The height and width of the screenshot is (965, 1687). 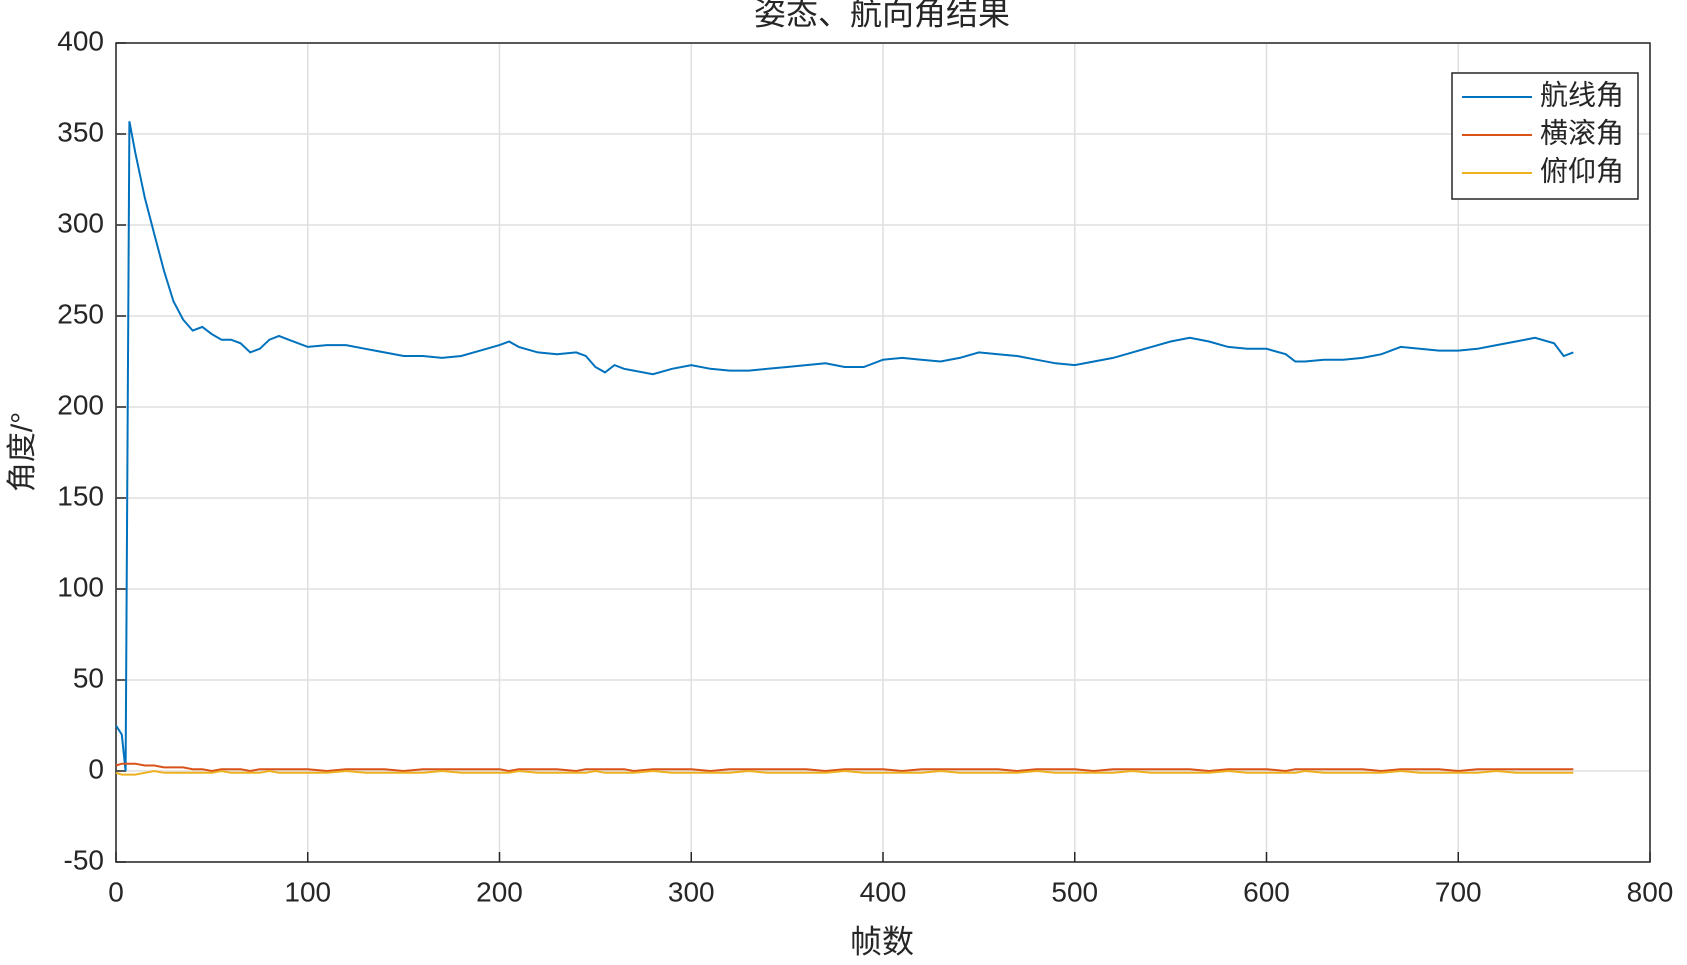 What do you see at coordinates (1582, 170) in the screenshot?
I see `legend-label: 俯仰角` at bounding box center [1582, 170].